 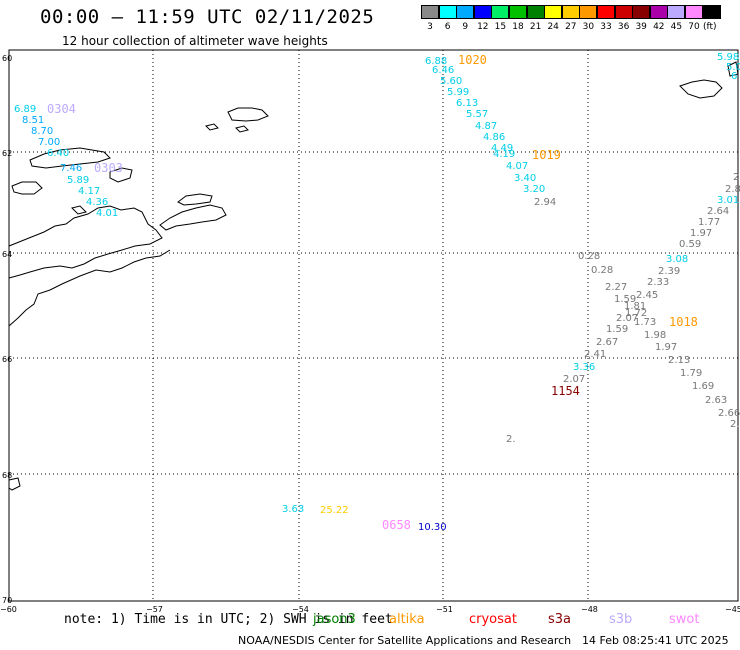 What do you see at coordinates (595, 354) in the screenshot?
I see `wave-height-value: 2.41` at bounding box center [595, 354].